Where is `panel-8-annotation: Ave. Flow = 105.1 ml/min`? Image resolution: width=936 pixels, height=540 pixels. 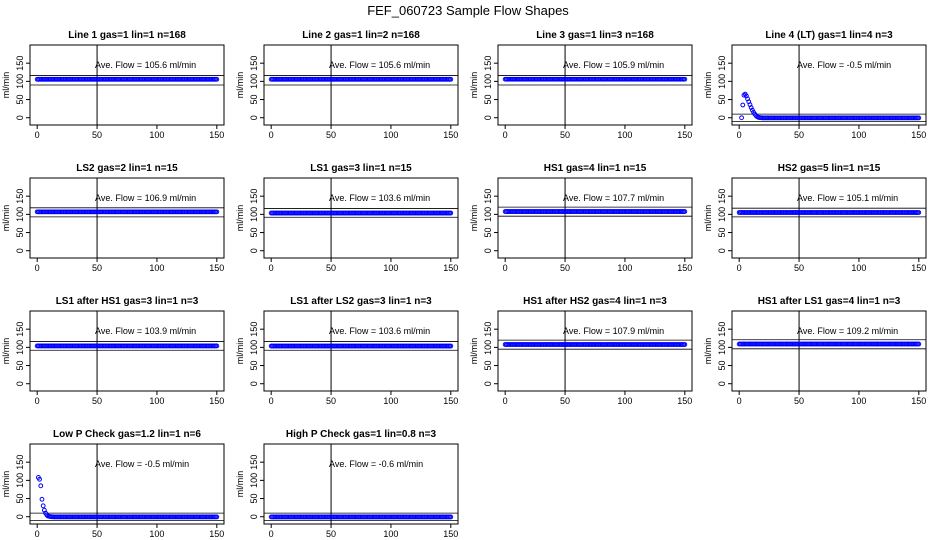 panel-8-annotation: Ave. Flow = 105.1 ml/min is located at coordinates (847, 198).